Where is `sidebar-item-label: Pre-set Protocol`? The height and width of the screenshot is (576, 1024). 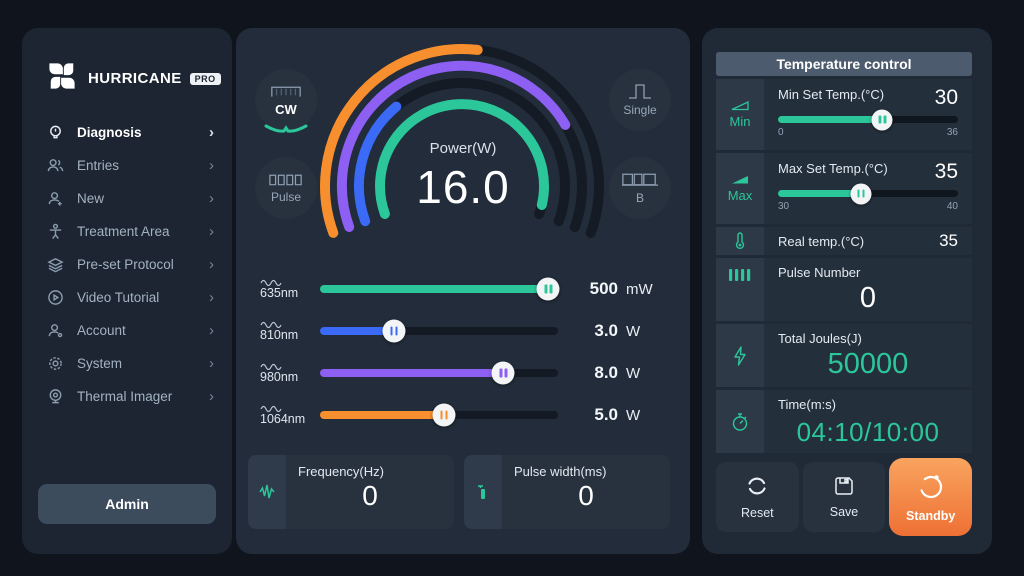 sidebar-item-label: Pre-set Protocol is located at coordinates (125, 264).